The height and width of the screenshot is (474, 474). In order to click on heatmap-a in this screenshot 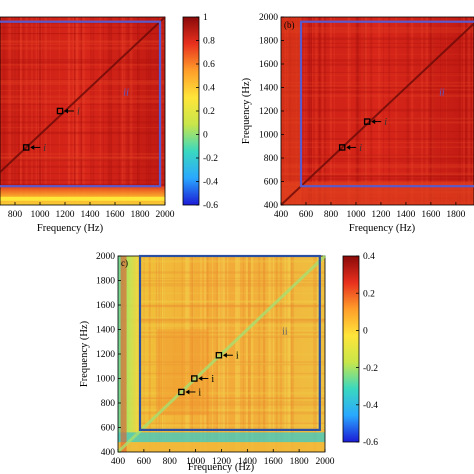, I will do `click(83, 111)`.